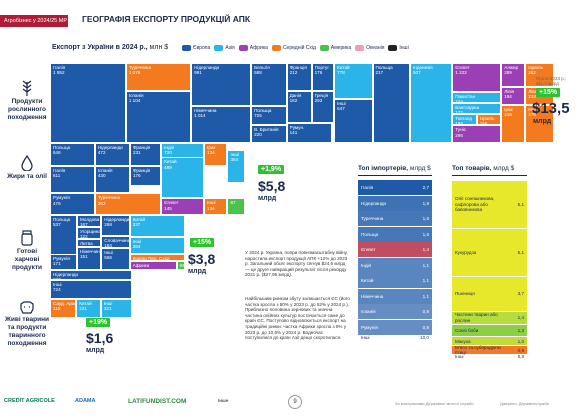  Describe the element at coordinates (395, 280) in the screenshot. I see `importer-bar: Китай 1,1` at that location.